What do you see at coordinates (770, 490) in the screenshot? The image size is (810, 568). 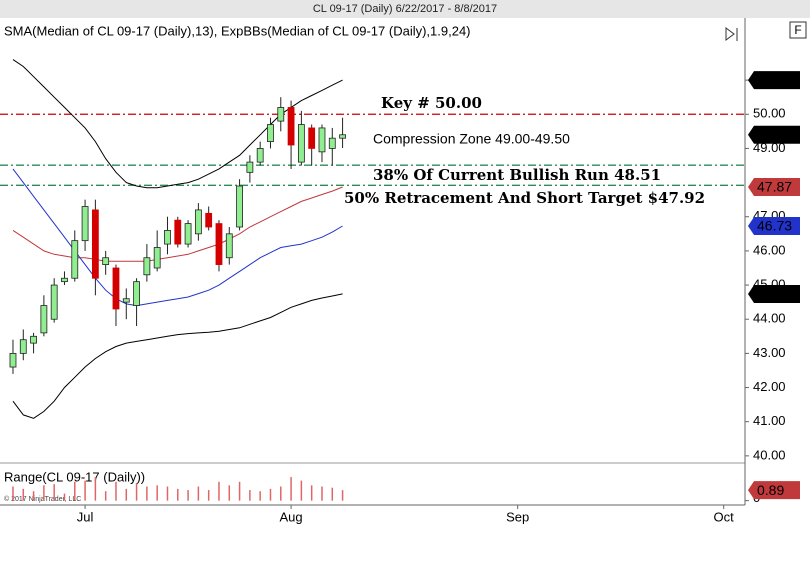 I see `price-marker-label: 0.89` at bounding box center [770, 490].